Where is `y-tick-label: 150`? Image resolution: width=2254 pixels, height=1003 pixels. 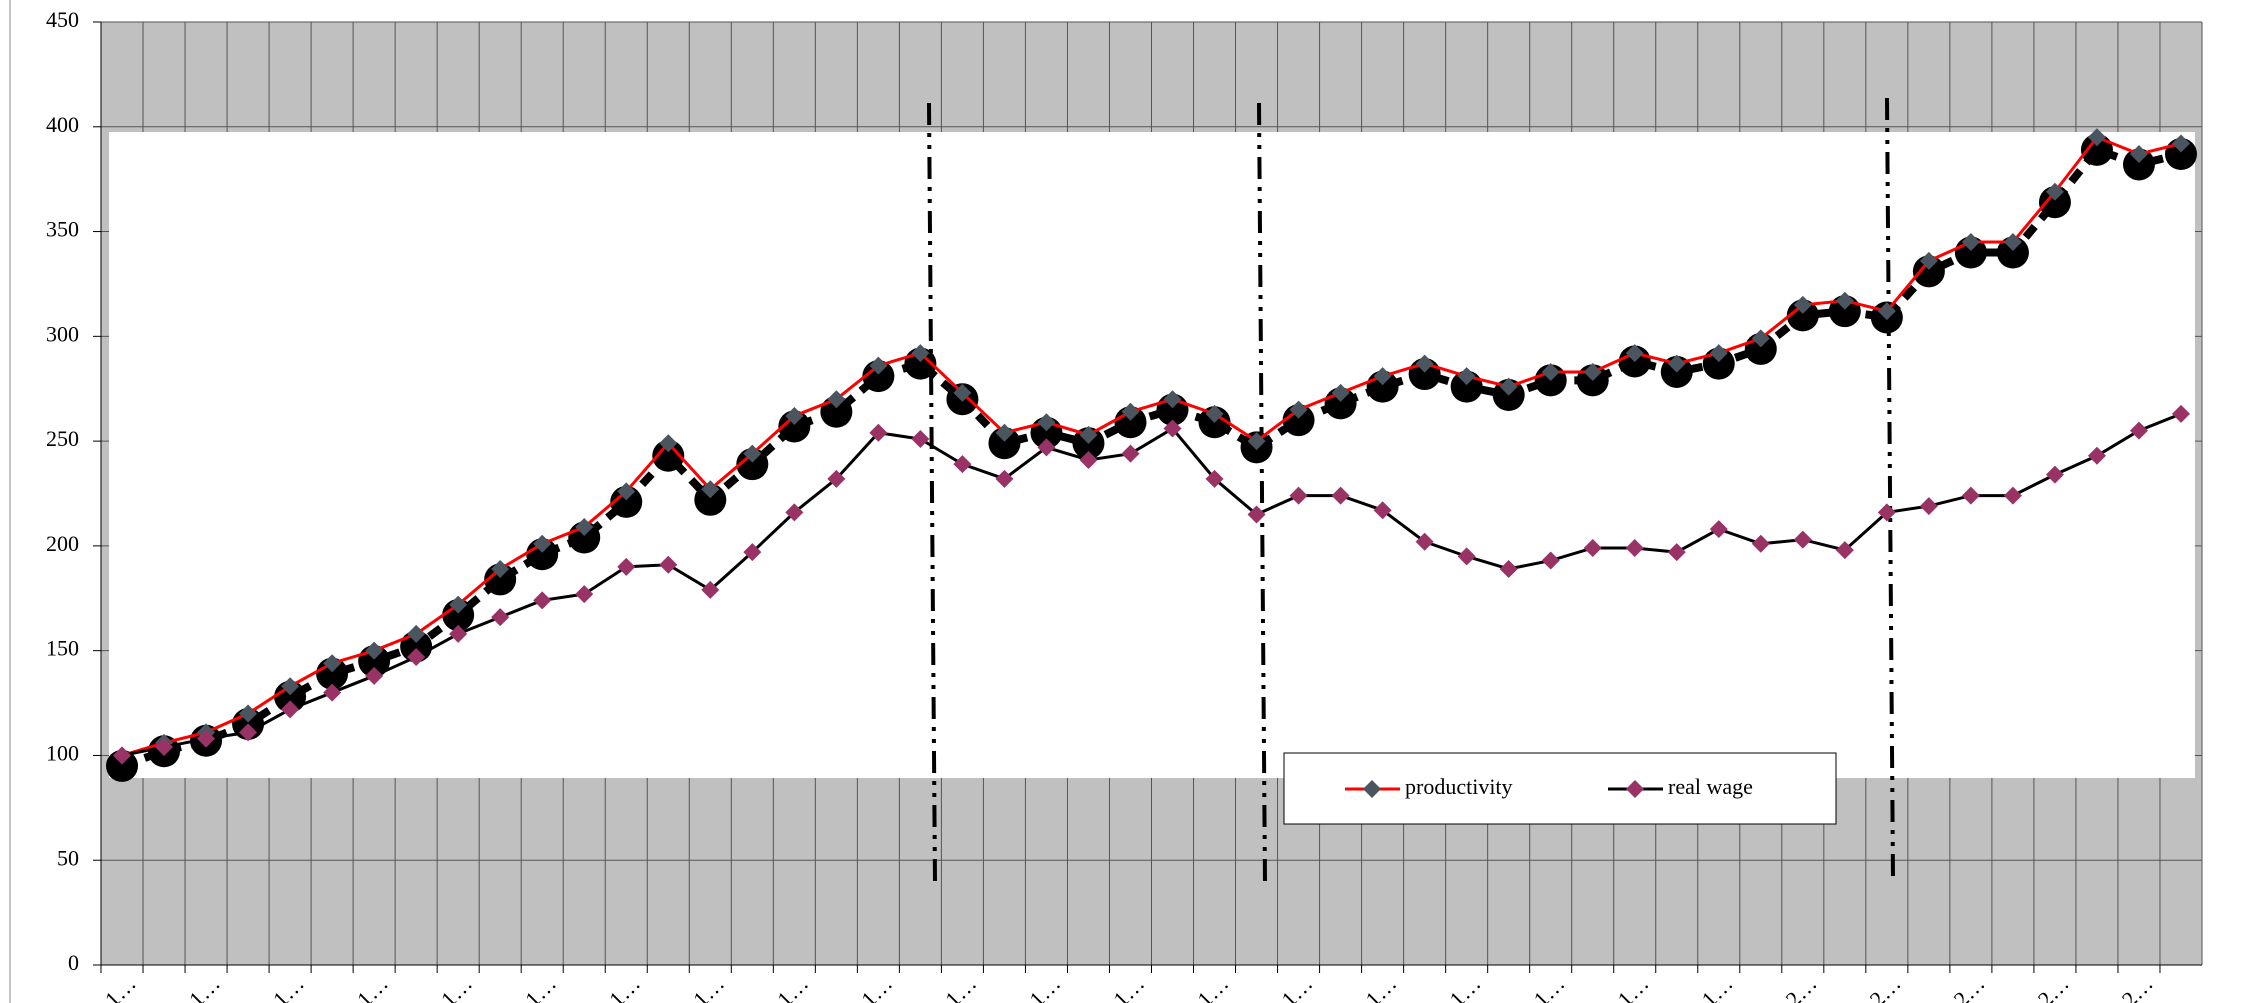 y-tick-label: 150 is located at coordinates (62, 648).